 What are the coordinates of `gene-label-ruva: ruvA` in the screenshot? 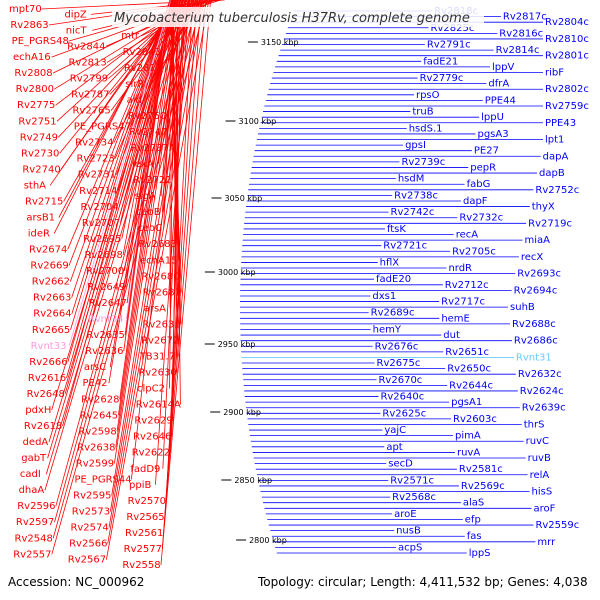 It's located at (468, 452).